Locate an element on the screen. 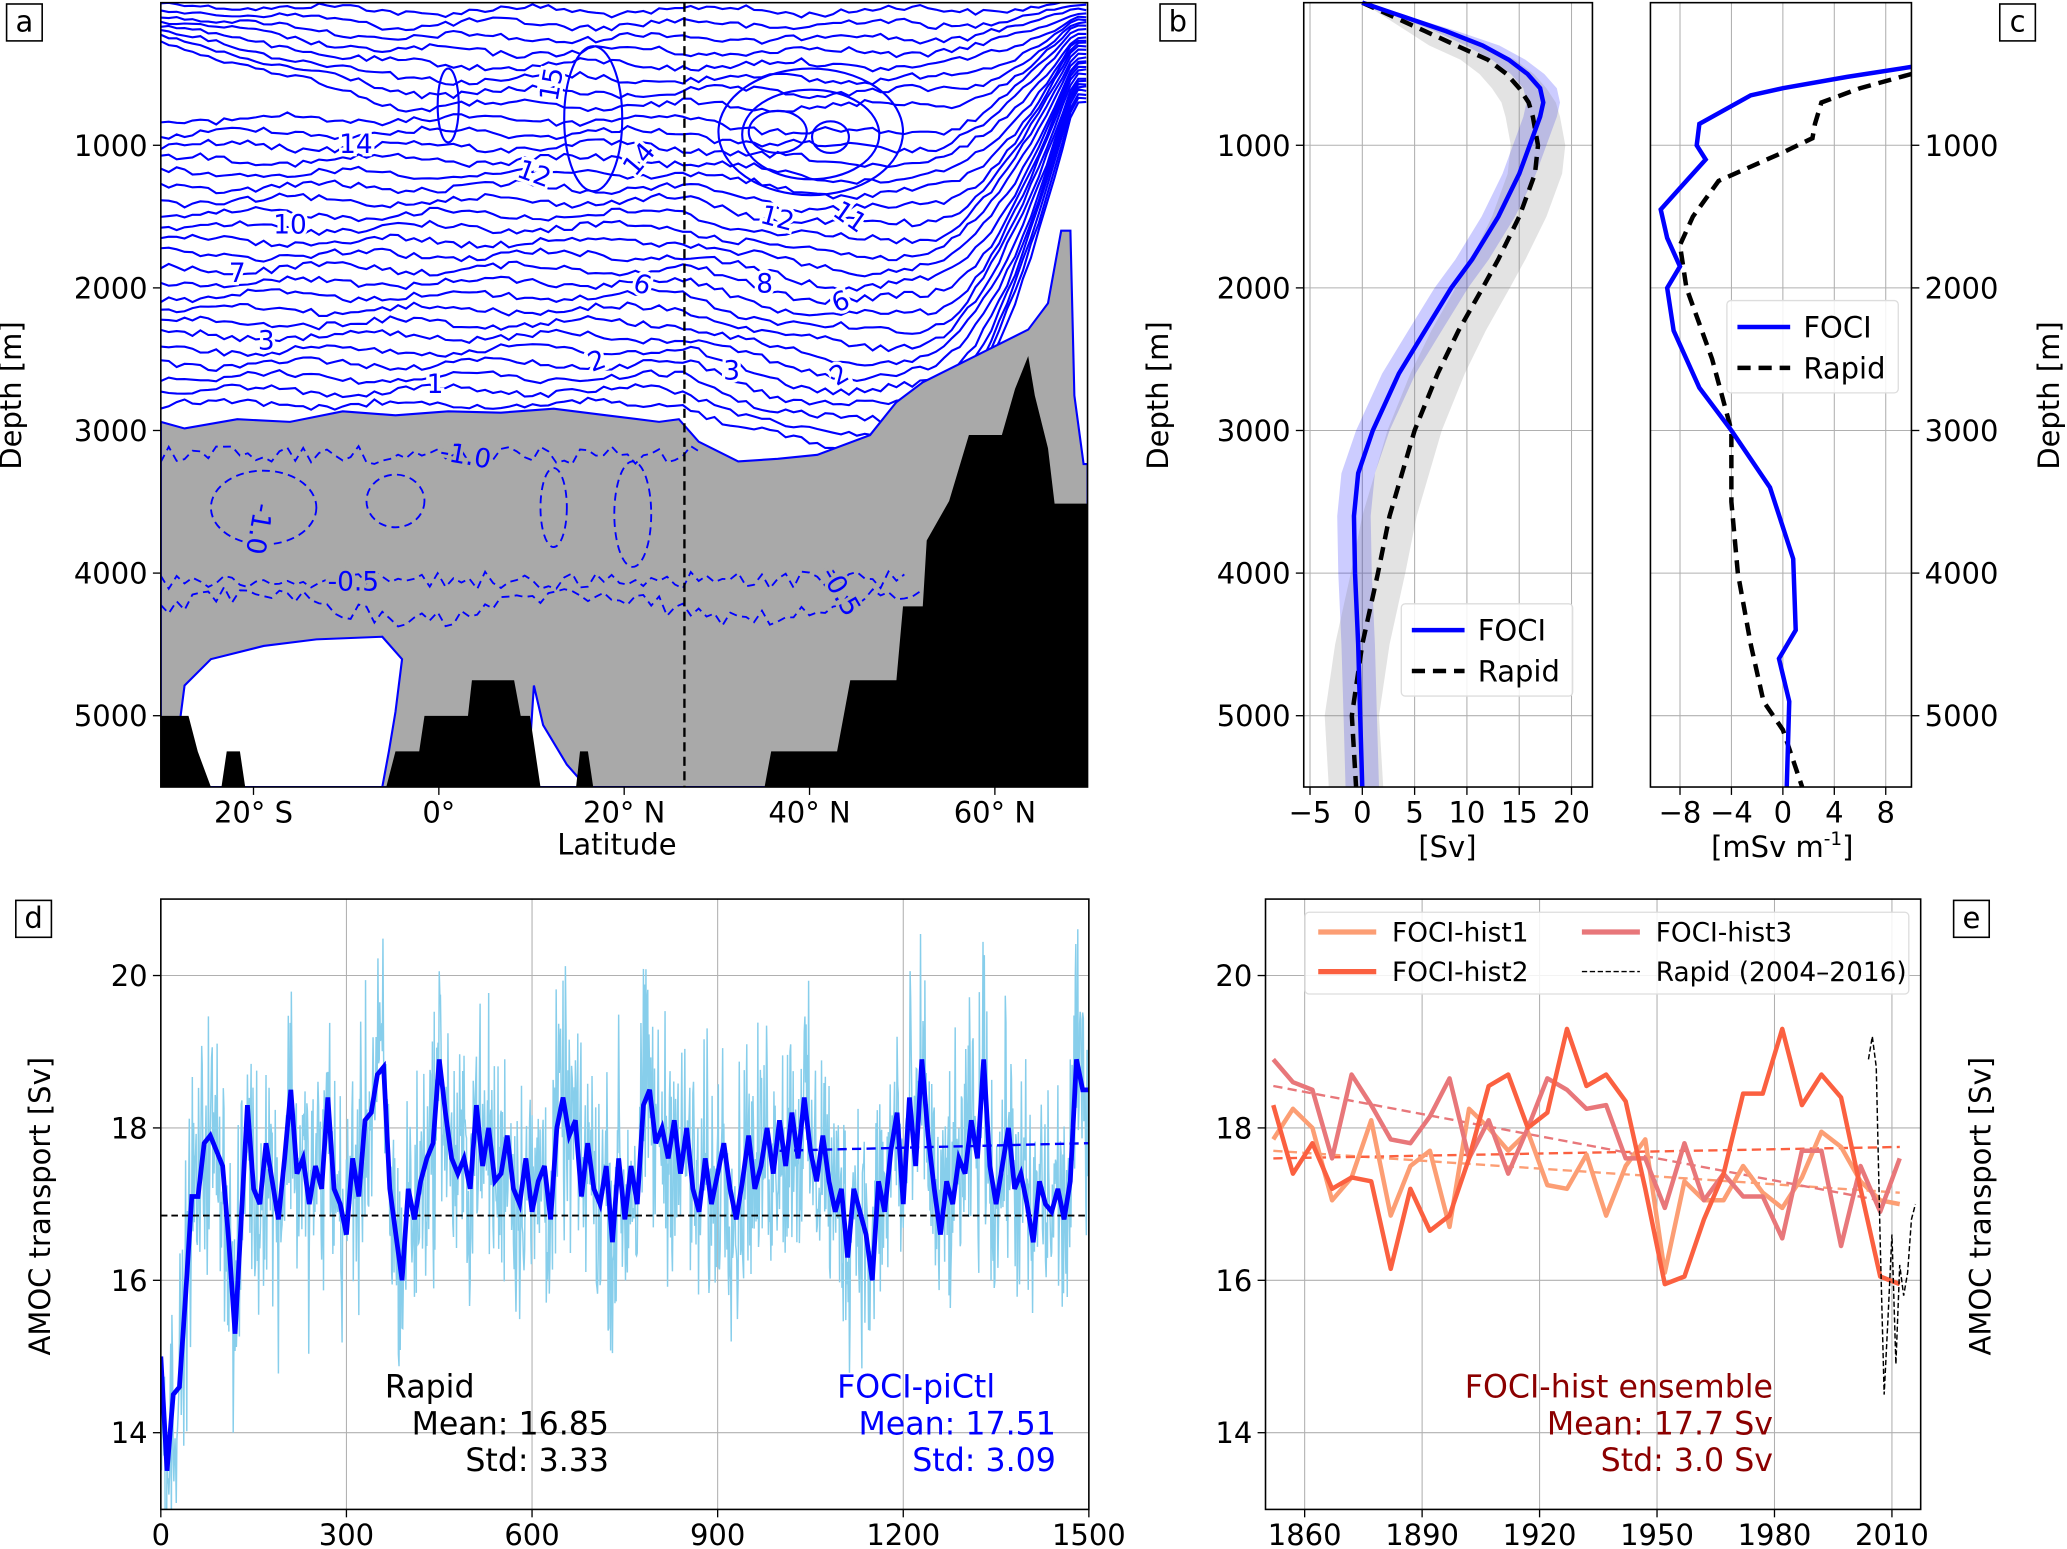  x-tick-label: −4 is located at coordinates (1731, 813).